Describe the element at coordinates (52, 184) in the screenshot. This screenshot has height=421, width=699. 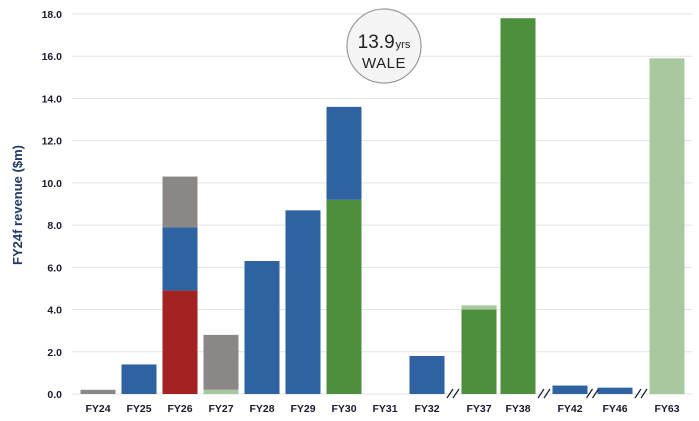
I see `y-tick-label: 10.0` at that location.